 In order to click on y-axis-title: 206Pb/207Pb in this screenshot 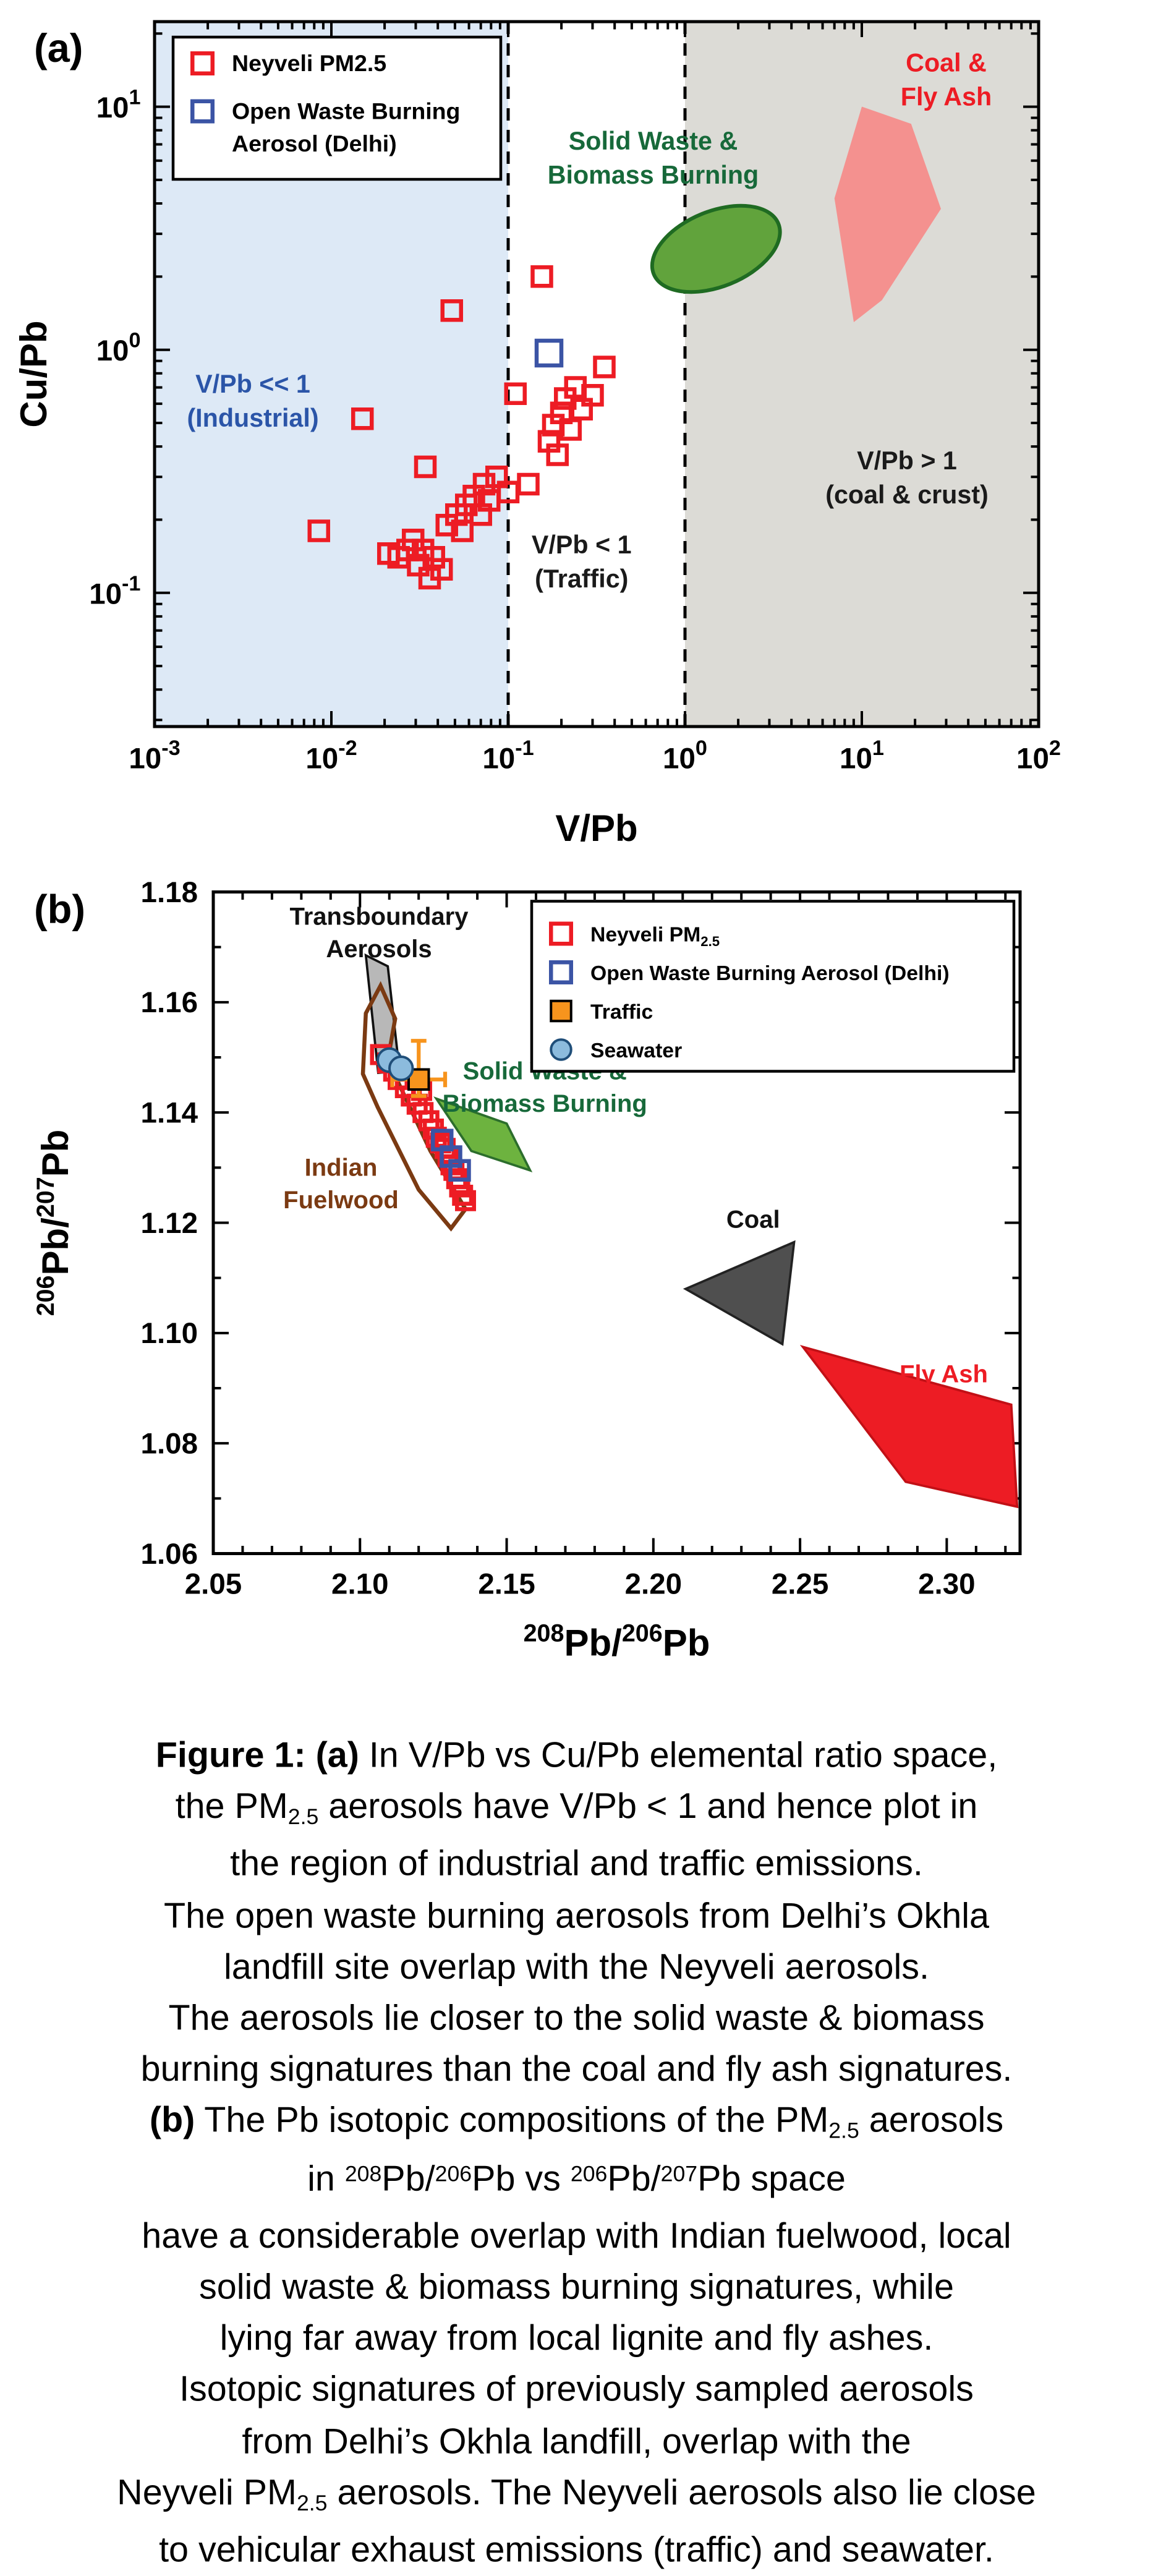, I will do `click(54, 1223)`.